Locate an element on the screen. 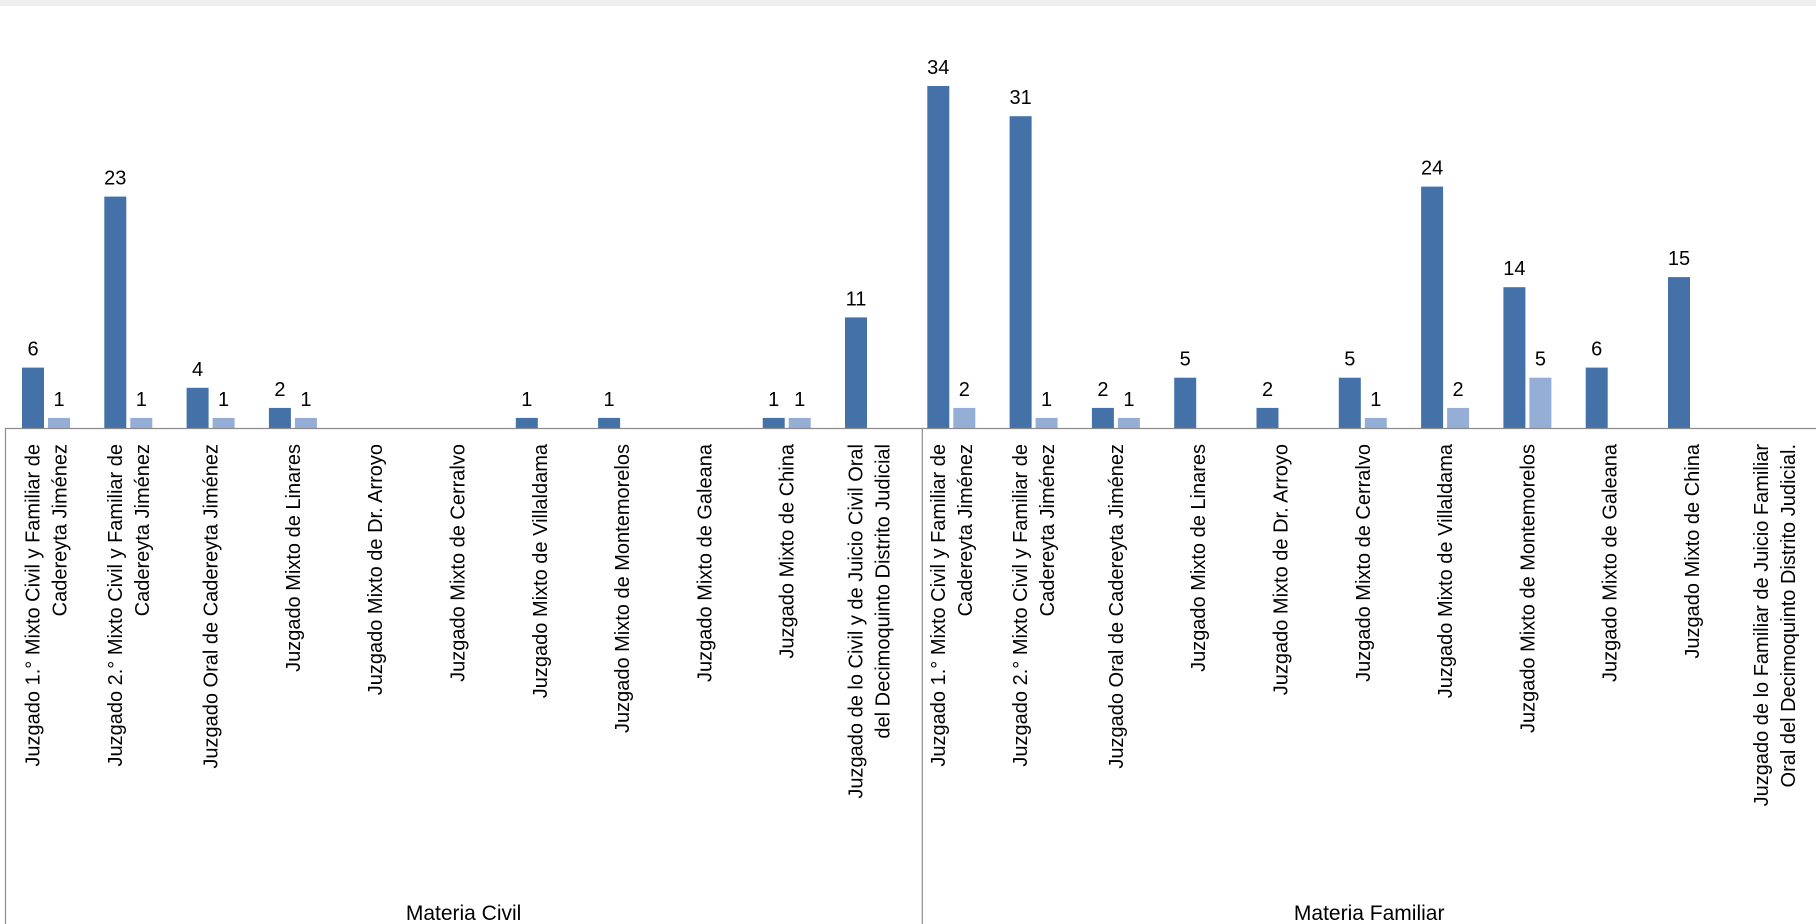  bar-1-11-s1 is located at coordinates (856, 372).